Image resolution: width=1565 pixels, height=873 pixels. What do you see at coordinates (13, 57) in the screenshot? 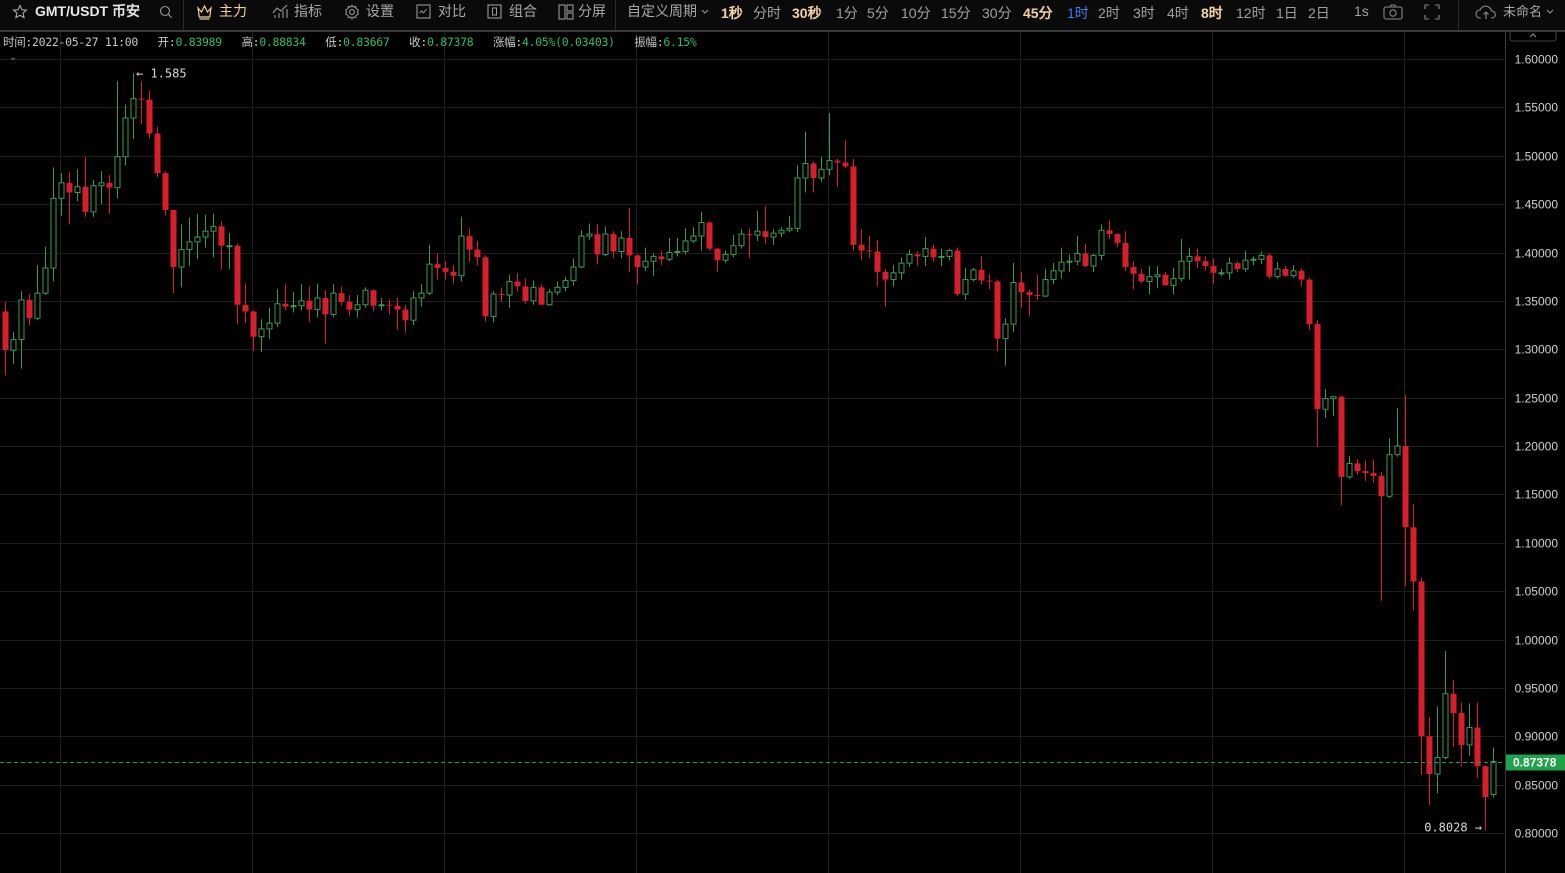
I see `collapse-info-icon: ⌄` at bounding box center [13, 57].